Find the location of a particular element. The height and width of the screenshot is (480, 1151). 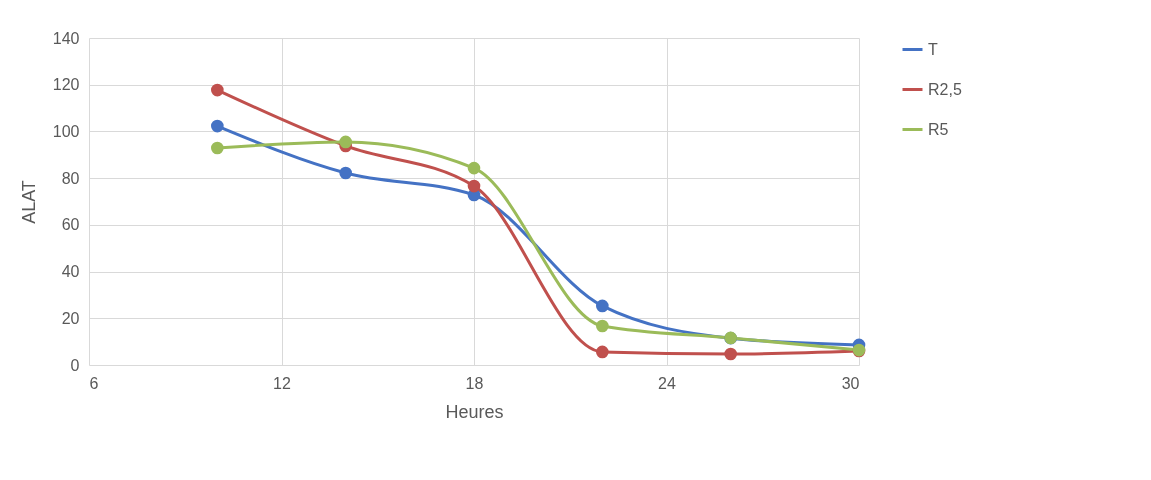

y-tick-label: 0 is located at coordinates (75, 365).